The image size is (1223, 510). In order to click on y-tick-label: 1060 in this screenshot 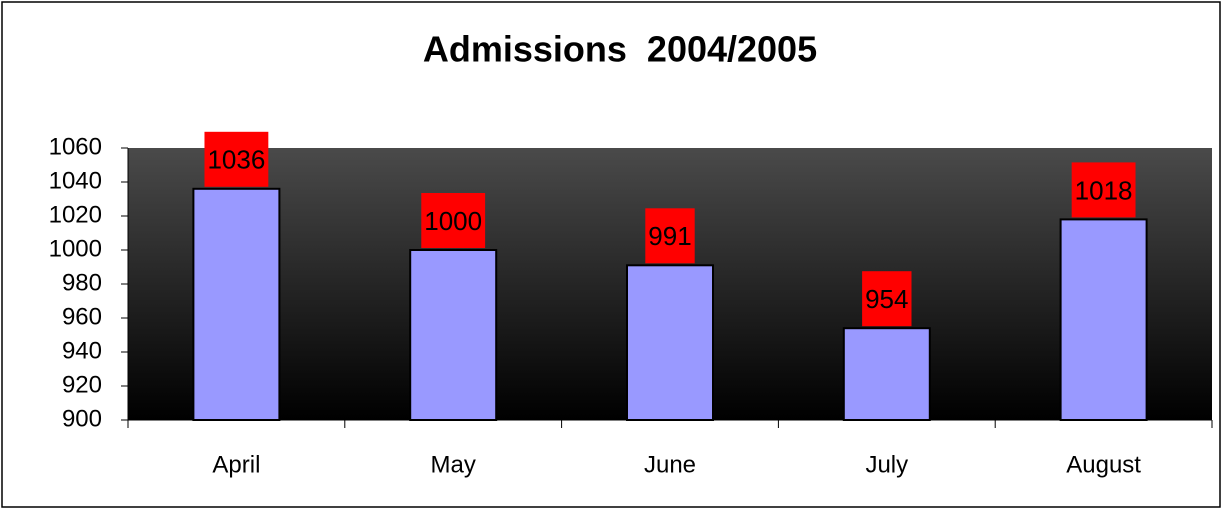, I will do `click(75, 146)`.